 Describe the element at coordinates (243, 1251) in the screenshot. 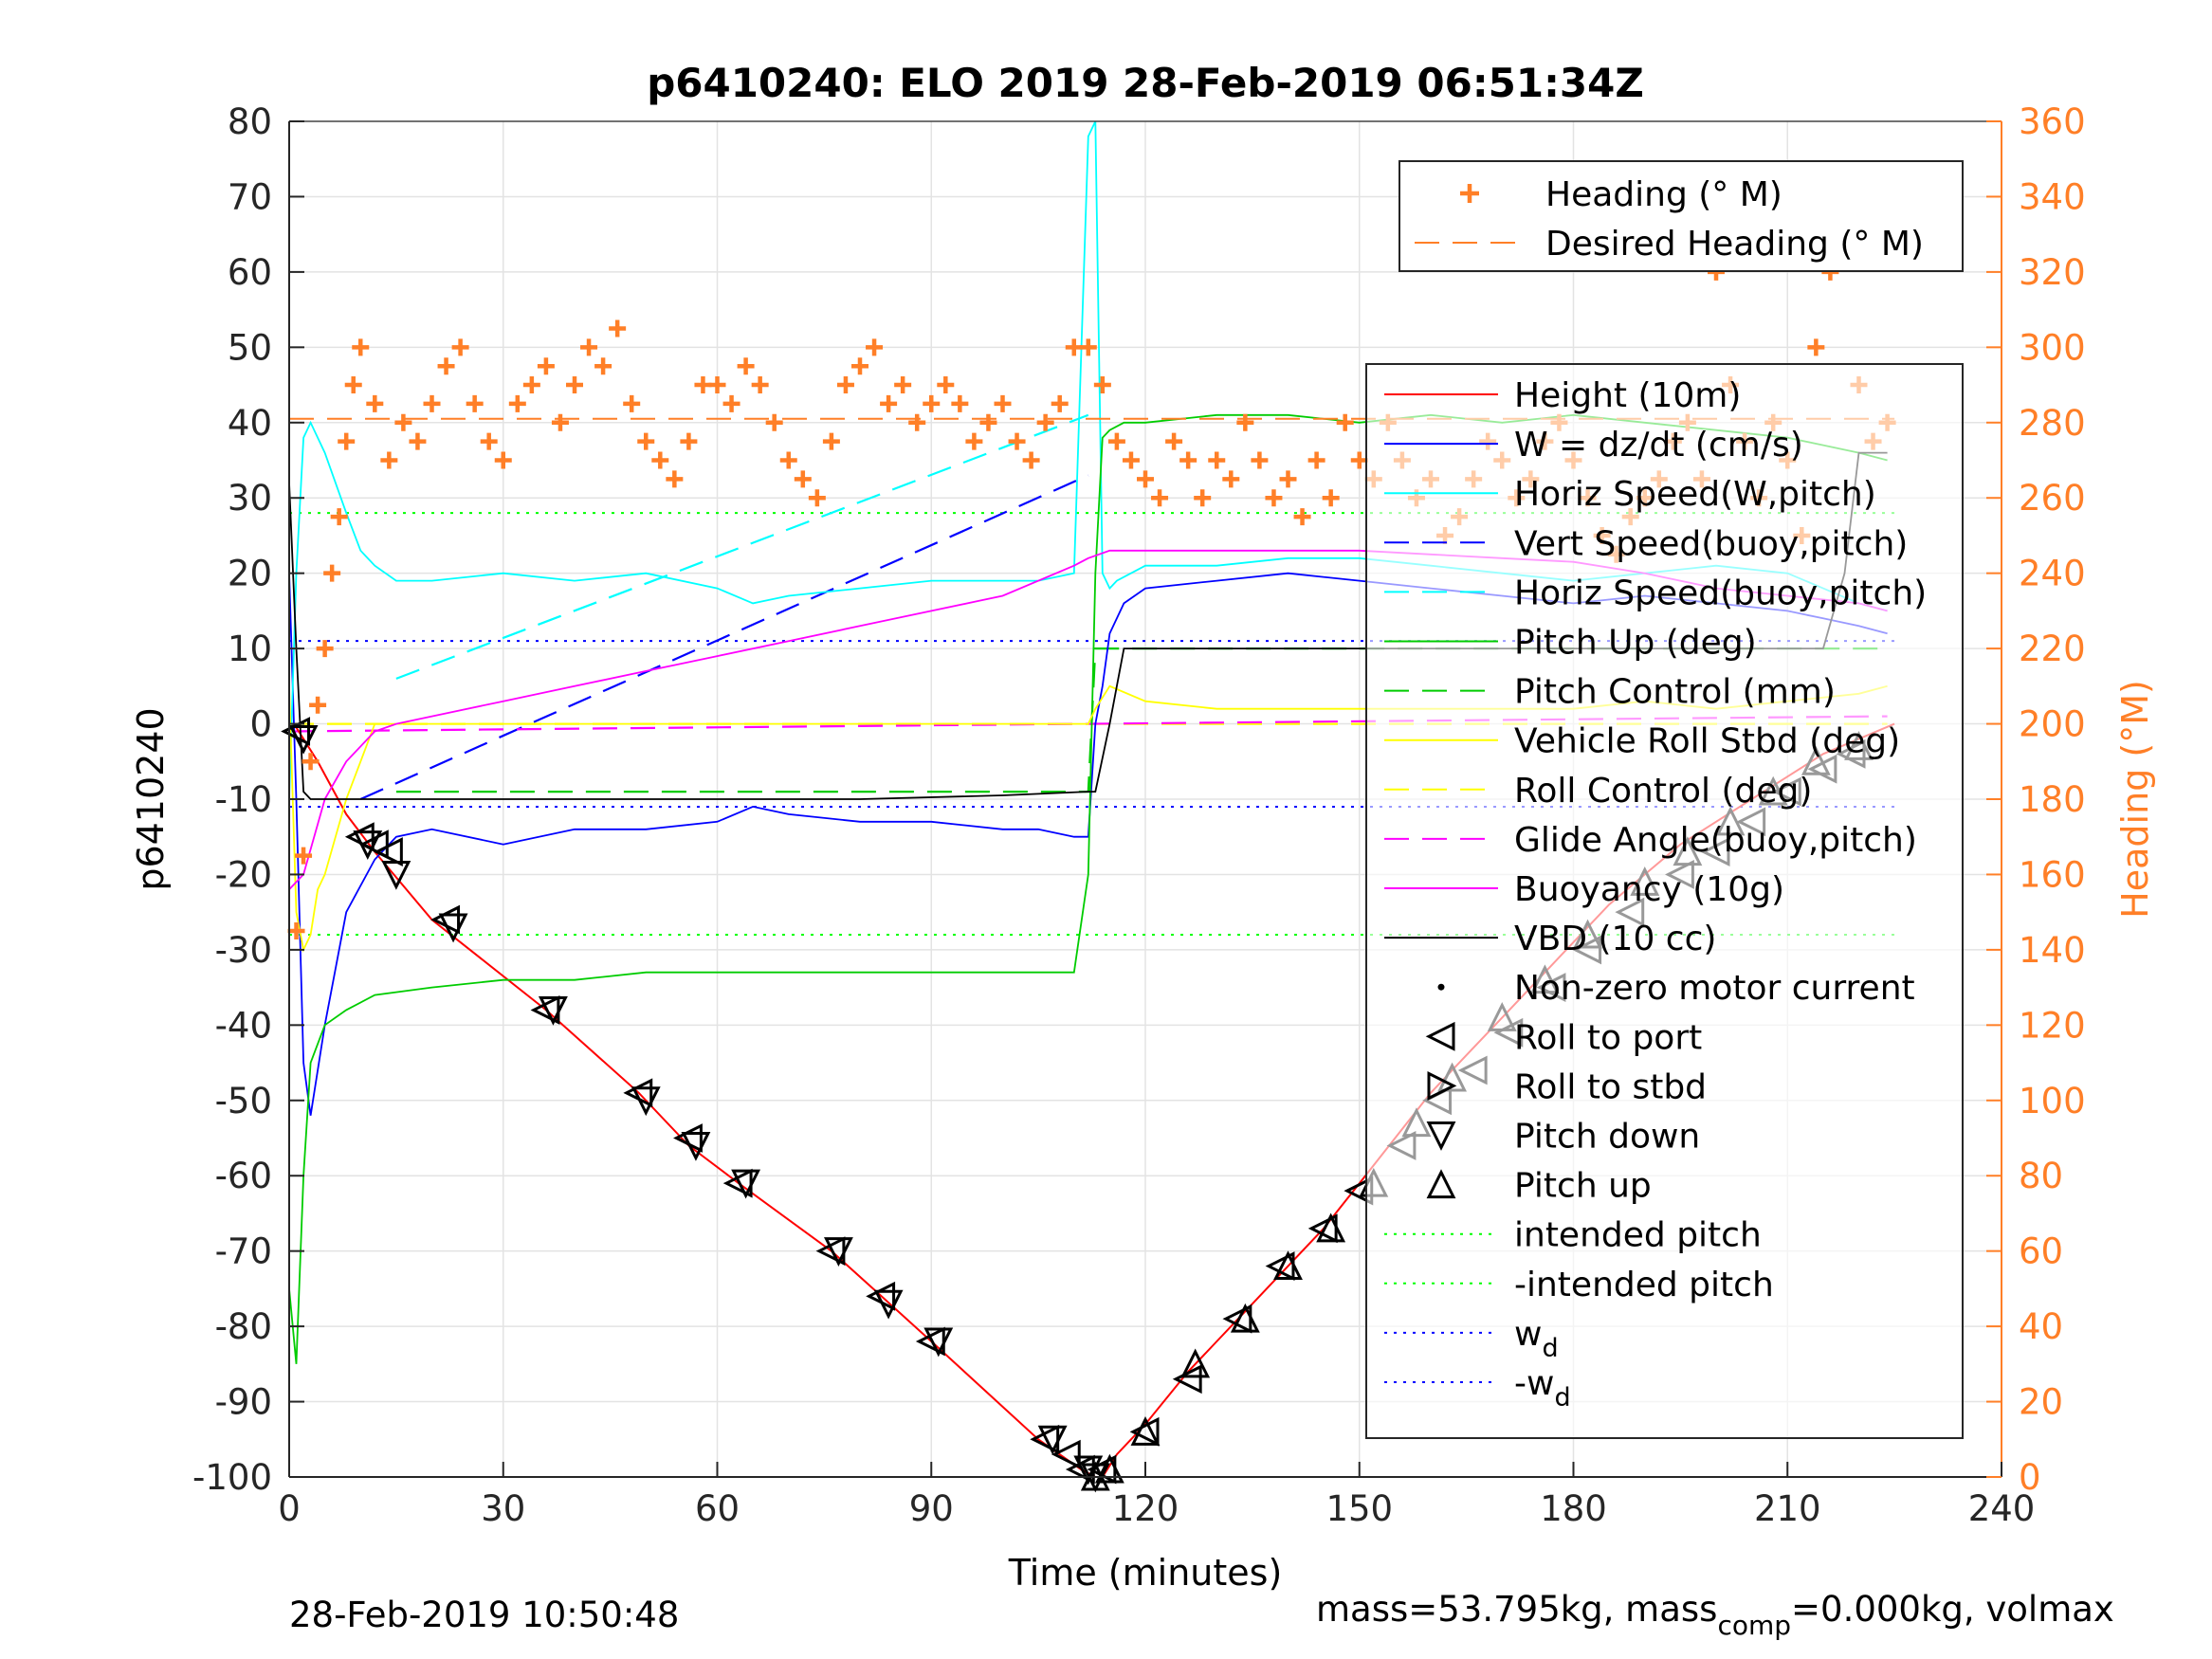

I see `y-tick-label: -70` at that location.